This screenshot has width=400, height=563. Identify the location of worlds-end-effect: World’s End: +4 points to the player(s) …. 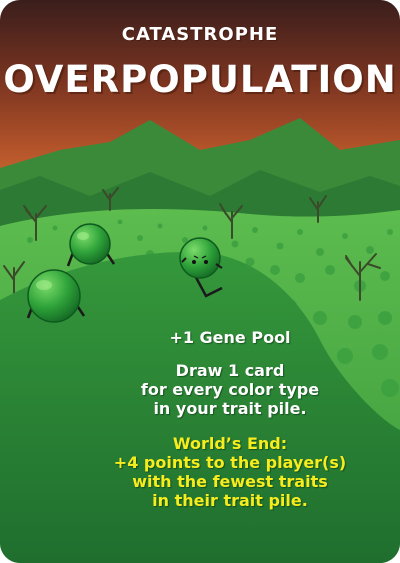
(230, 472).